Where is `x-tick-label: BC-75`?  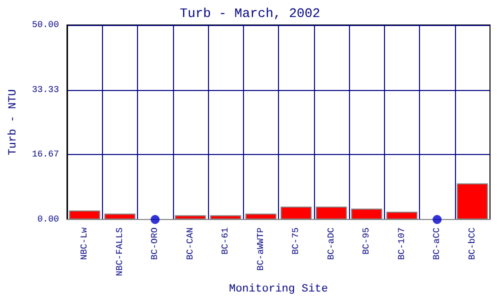 x-tick-label: BC-75 is located at coordinates (296, 241).